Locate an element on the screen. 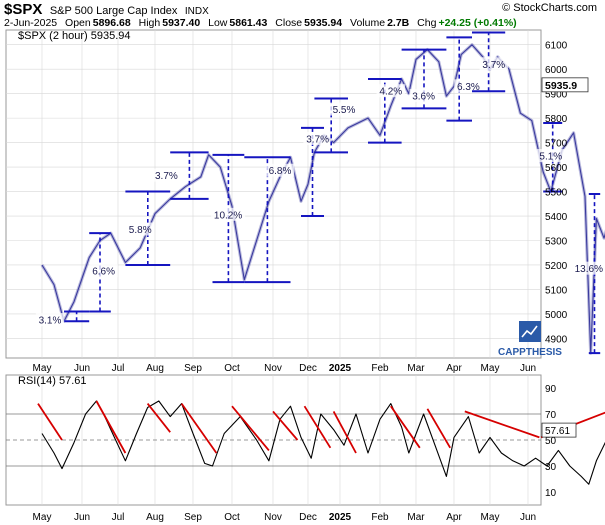  price-month-label: Apr is located at coordinates (454, 368).